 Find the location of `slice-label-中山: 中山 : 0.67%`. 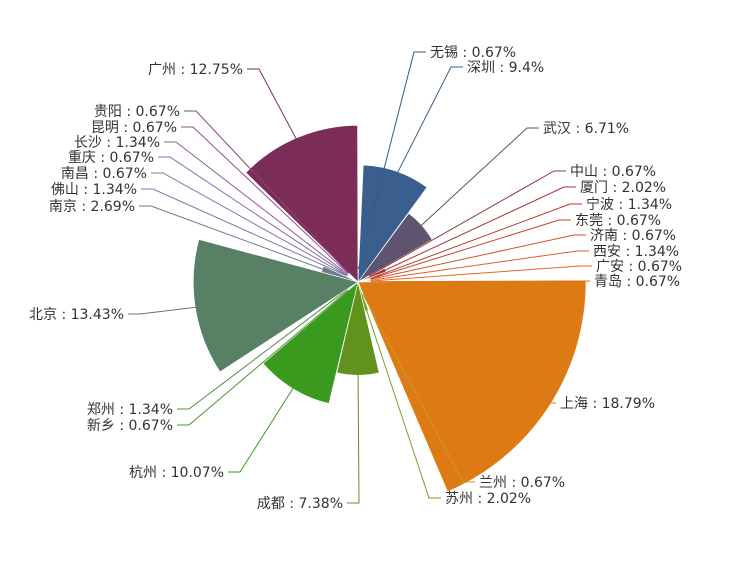

slice-label-中山: 中山 : 0.67% is located at coordinates (613, 172).